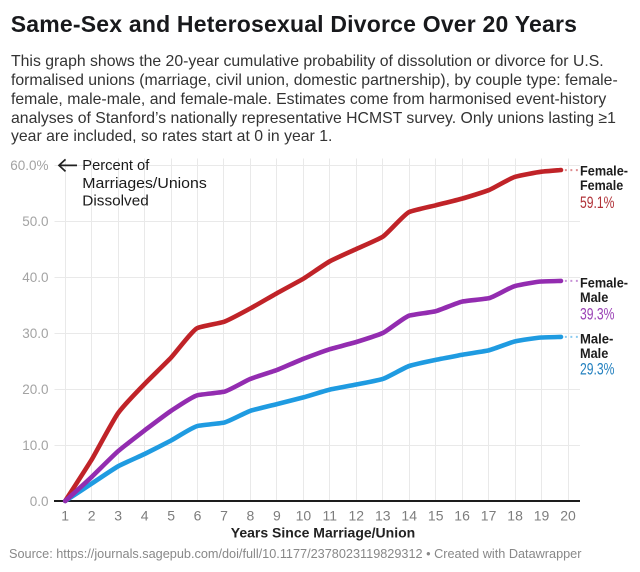 This screenshot has width=640, height=572. What do you see at coordinates (224, 516) in the screenshot?
I see `svg-text: 7` at bounding box center [224, 516].